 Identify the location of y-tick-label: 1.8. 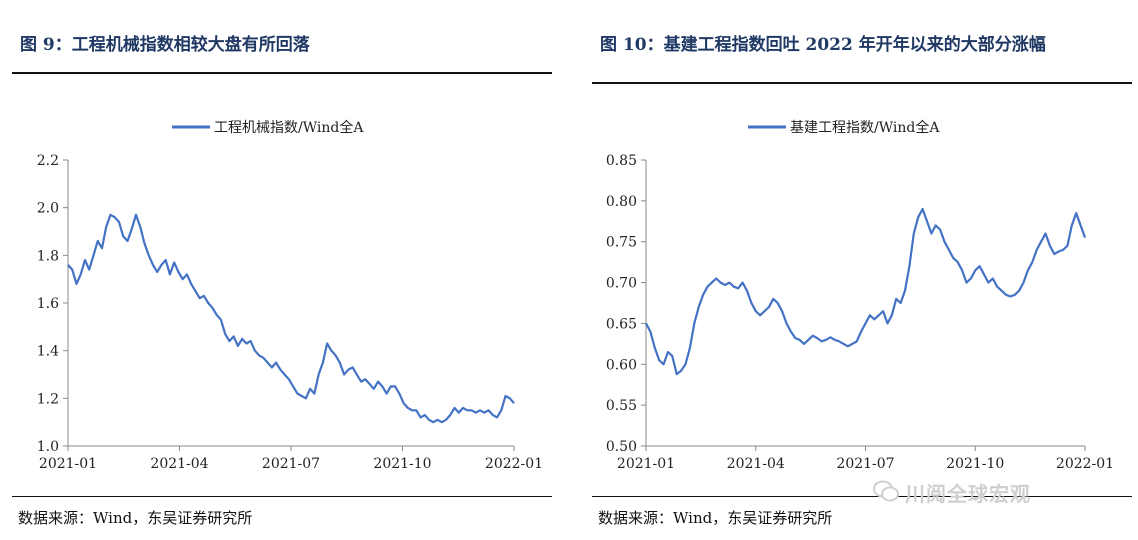
(48, 256).